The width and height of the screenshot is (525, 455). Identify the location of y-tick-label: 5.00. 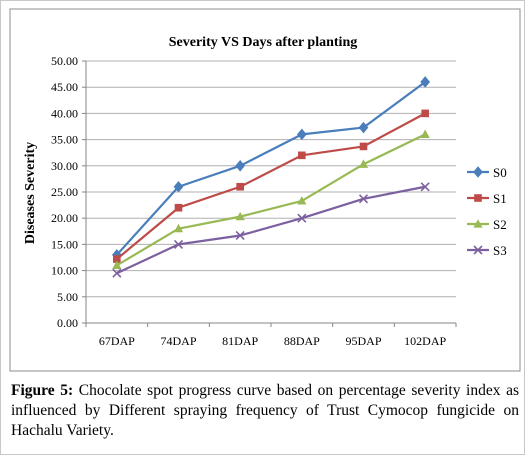
(67, 297).